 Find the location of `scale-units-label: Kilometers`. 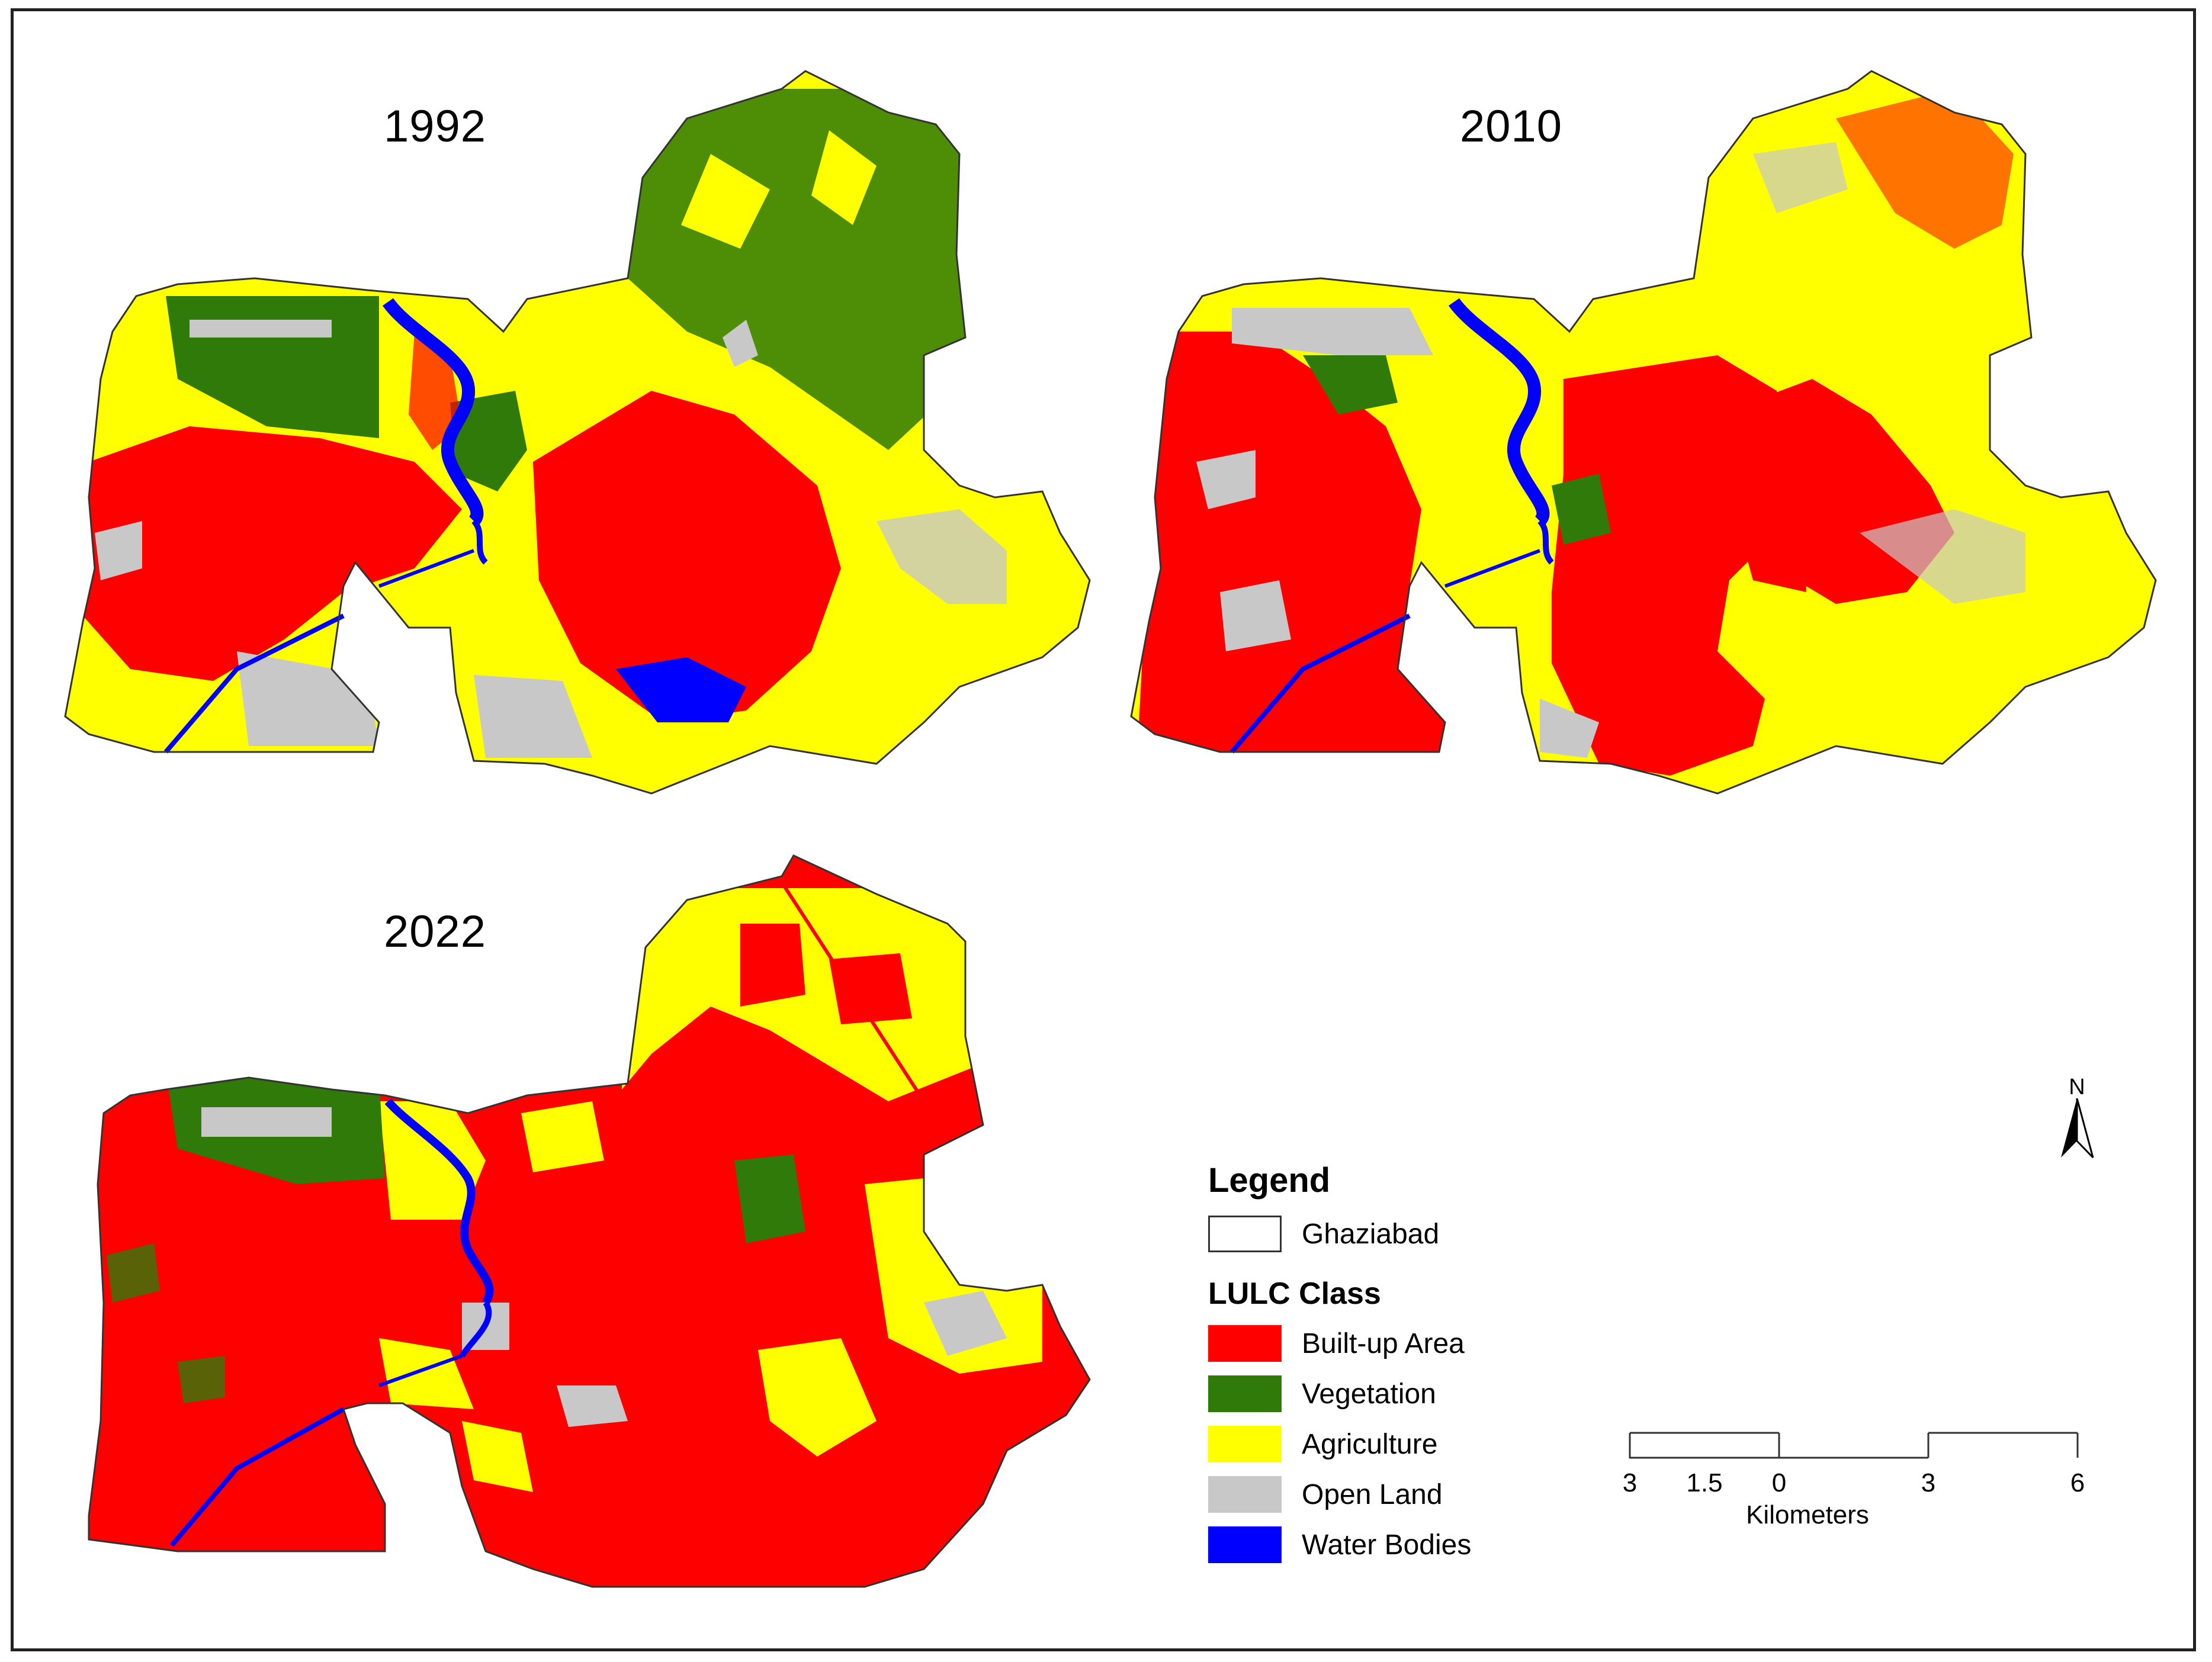

scale-units-label: Kilometers is located at coordinates (1807, 1514).